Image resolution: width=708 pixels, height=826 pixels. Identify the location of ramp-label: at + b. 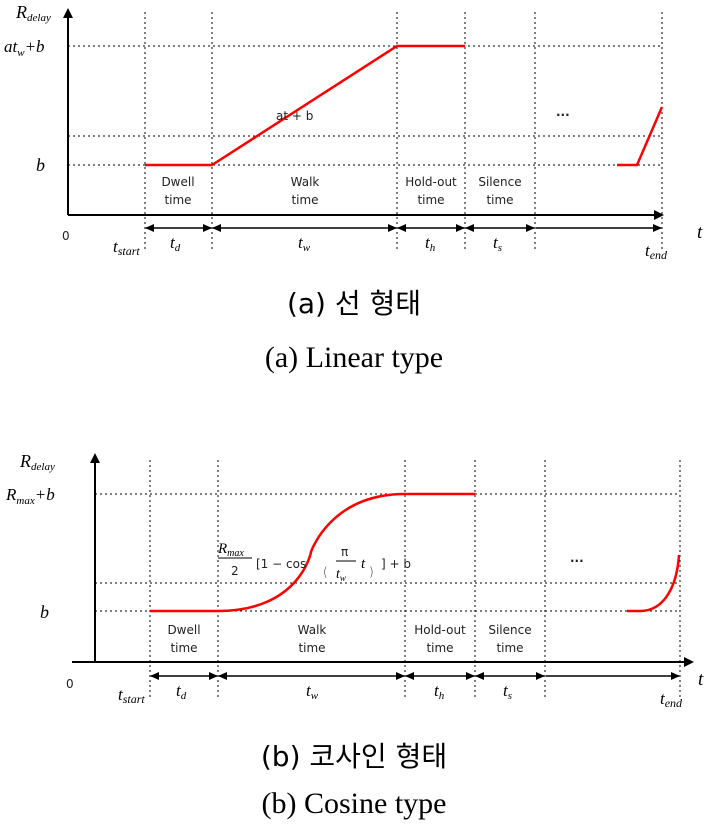
(294, 116).